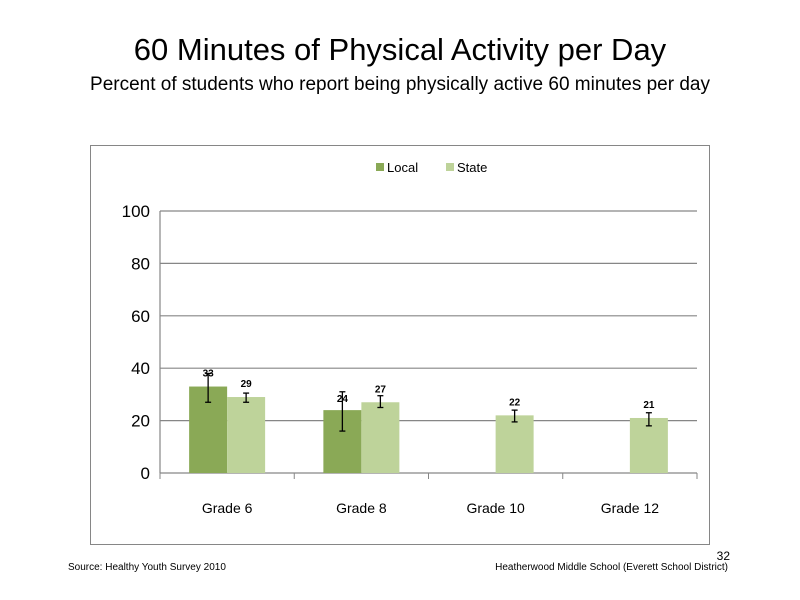  Describe the element at coordinates (140, 368) in the screenshot. I see `y-tick-label: 40` at that location.